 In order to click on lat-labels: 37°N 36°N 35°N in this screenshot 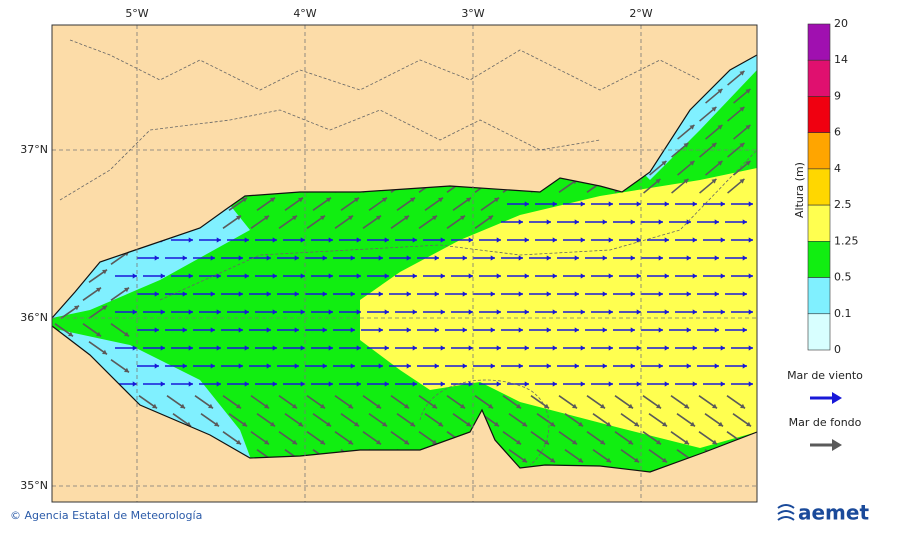, I will do `click(34, 317)`.